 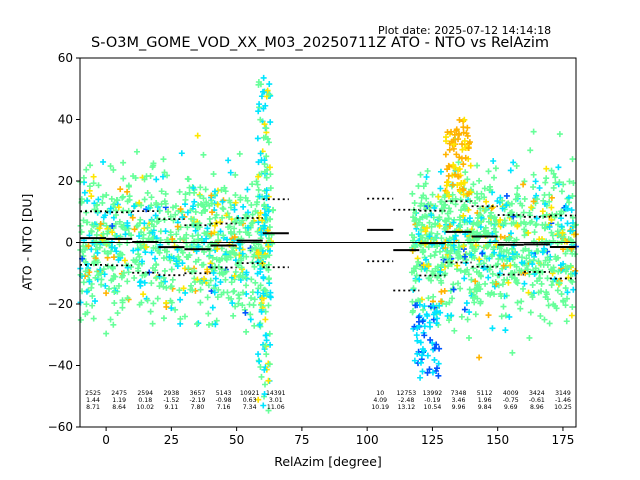 I want to click on bin-mean-label: -1.46, so click(x=563, y=400).